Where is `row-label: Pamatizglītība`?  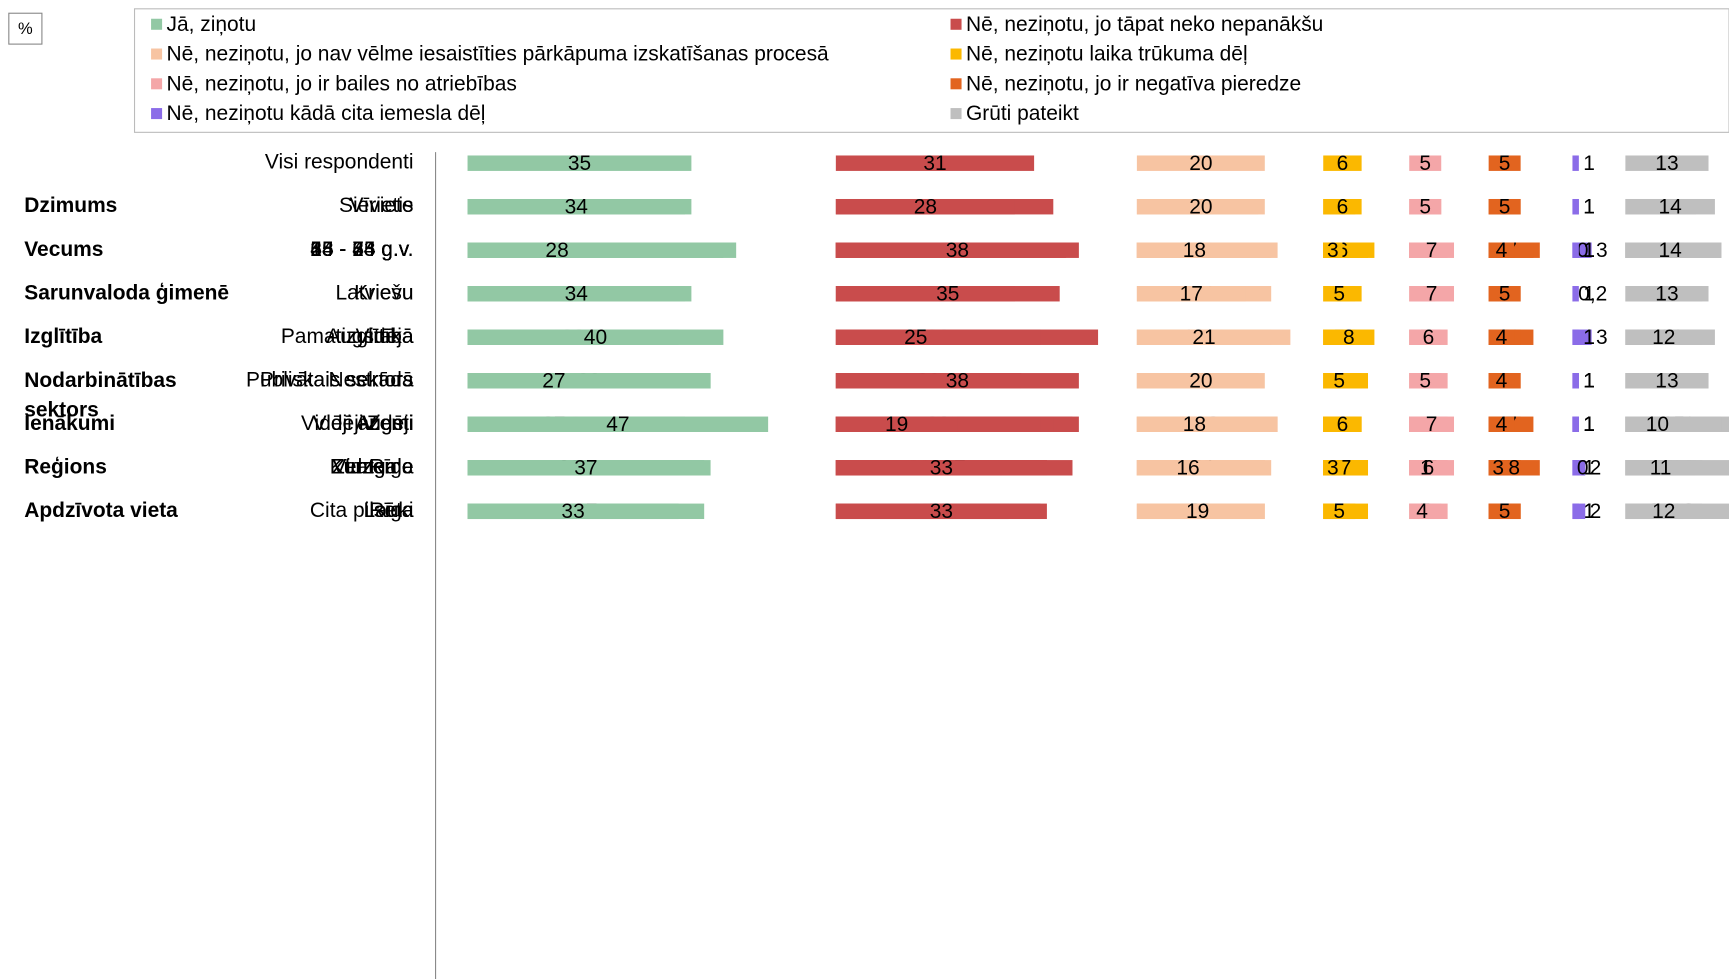
row-label: Pamatizglītība is located at coordinates (347, 336).